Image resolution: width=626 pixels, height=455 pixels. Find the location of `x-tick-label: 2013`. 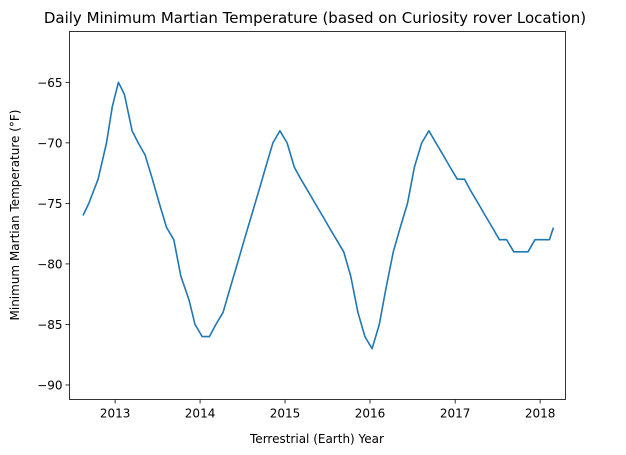

x-tick-label: 2013 is located at coordinates (115, 414).